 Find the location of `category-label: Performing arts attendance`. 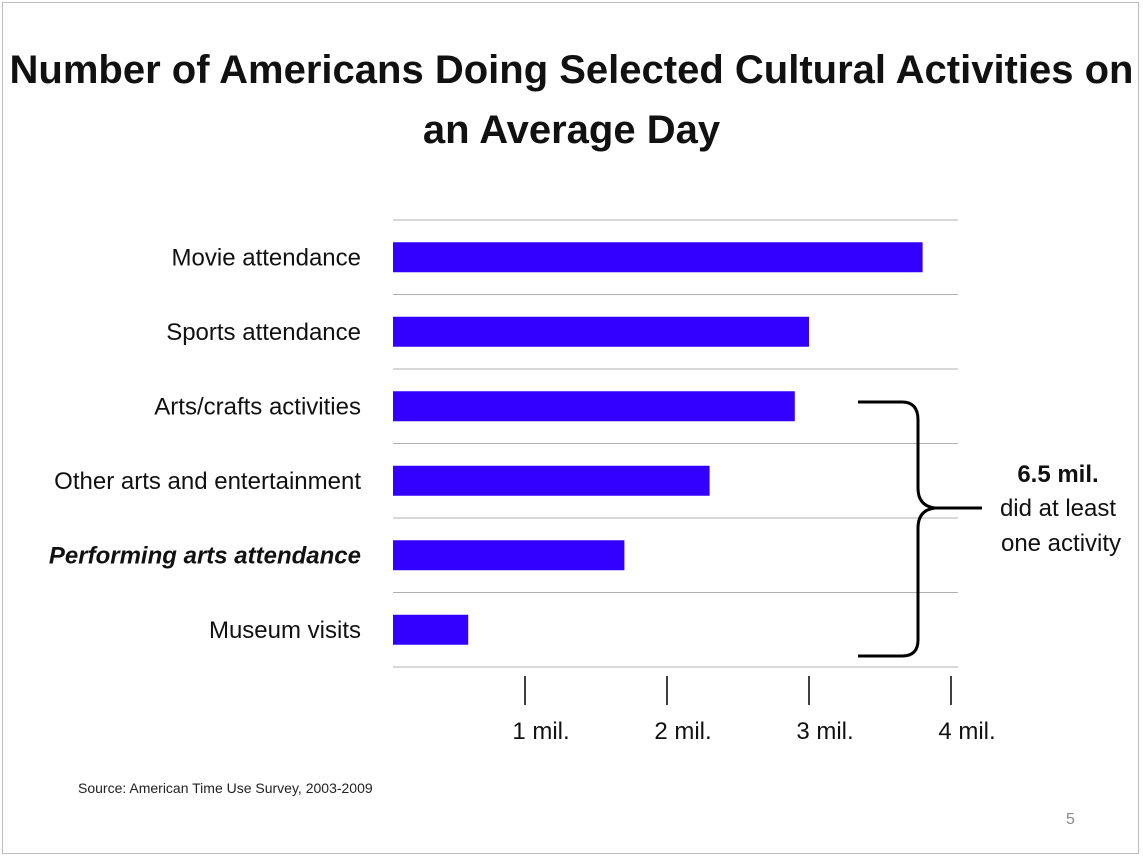

category-label: Performing arts attendance is located at coordinates (205, 555).